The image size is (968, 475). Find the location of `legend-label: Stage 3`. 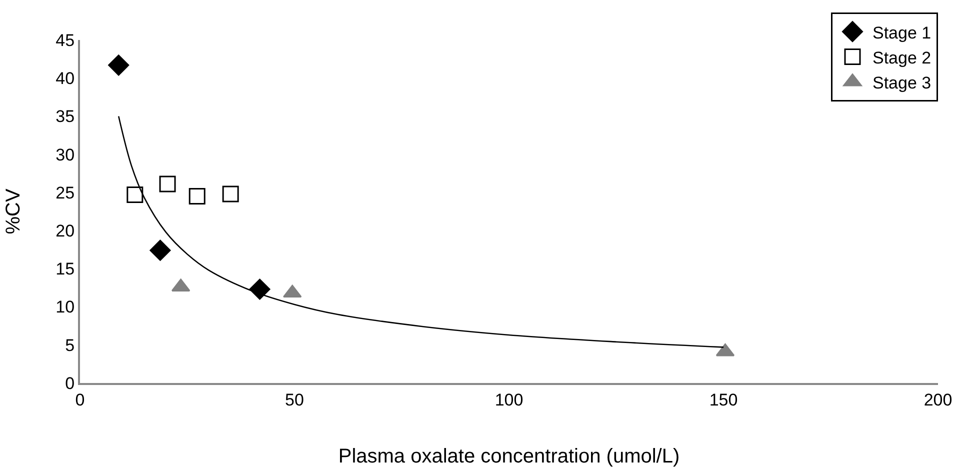

legend-label: Stage 3 is located at coordinates (902, 82).